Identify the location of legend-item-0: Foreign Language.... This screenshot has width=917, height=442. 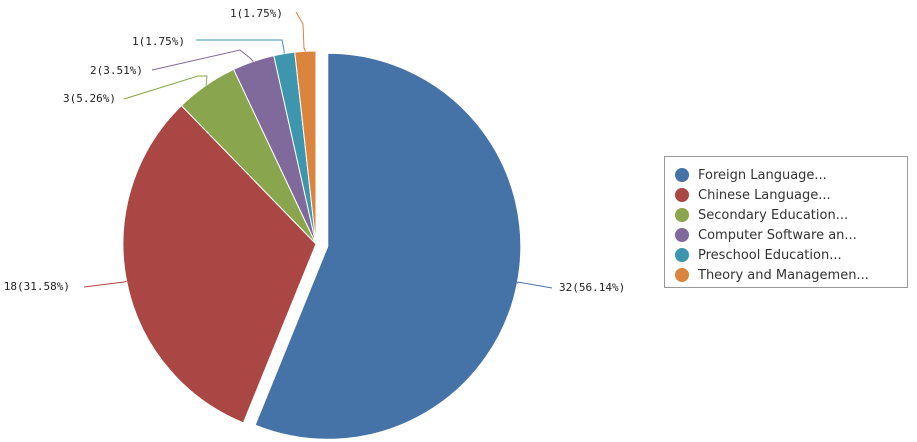
(791, 175).